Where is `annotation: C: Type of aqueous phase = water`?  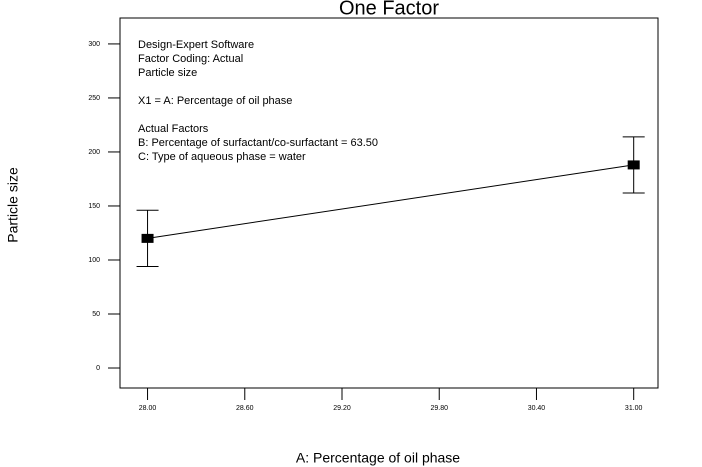 annotation: C: Type of aqueous phase = water is located at coordinates (222, 157).